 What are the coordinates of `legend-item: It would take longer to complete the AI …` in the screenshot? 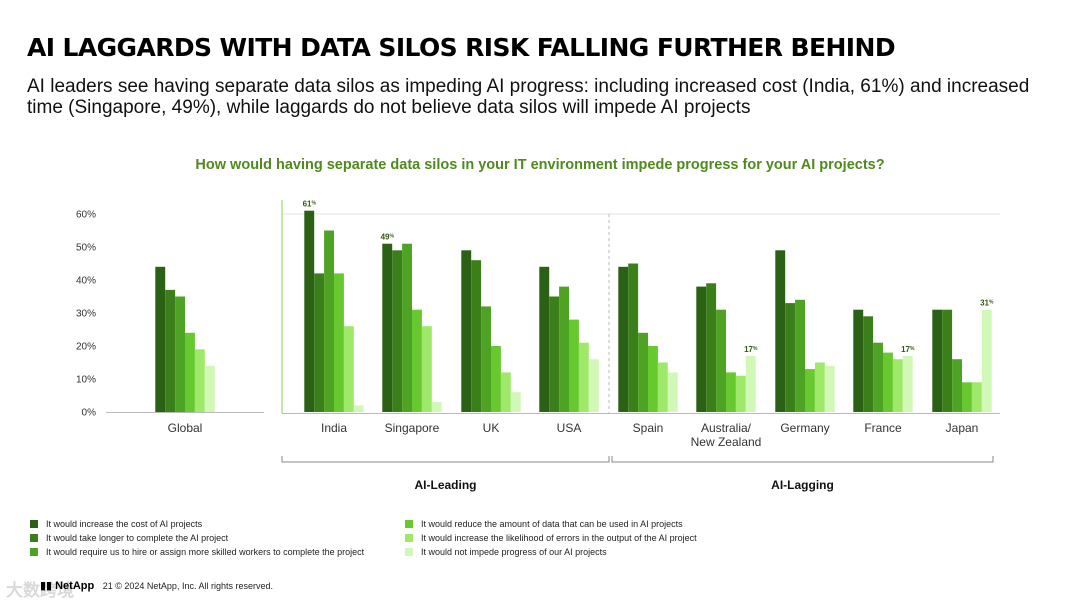 It's located at (197, 540).